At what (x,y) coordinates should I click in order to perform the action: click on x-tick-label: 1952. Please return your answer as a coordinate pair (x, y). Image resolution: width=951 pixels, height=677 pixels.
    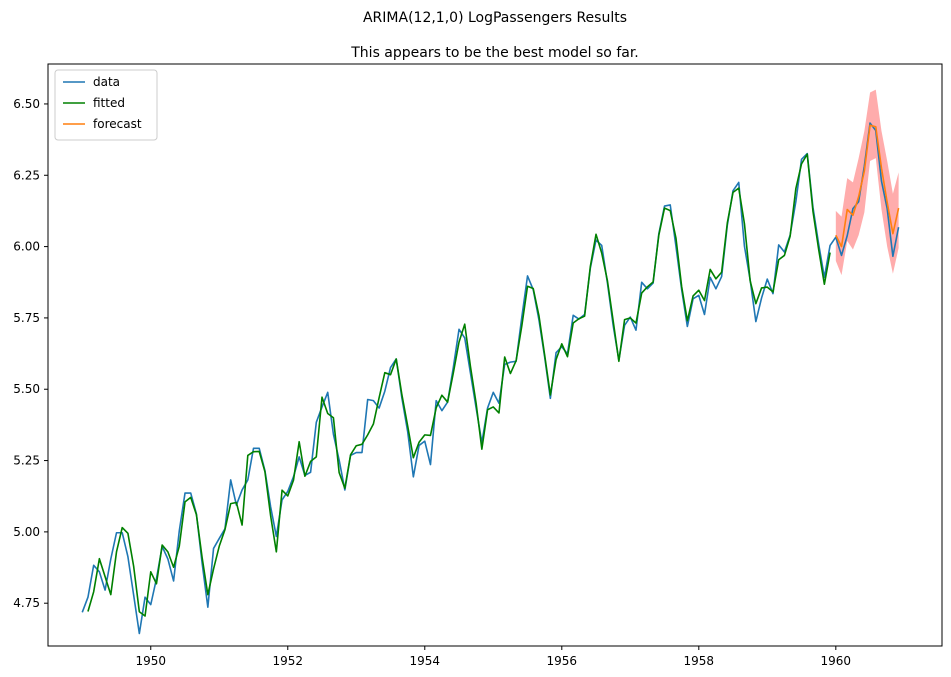
    Looking at the image, I should click on (287, 661).